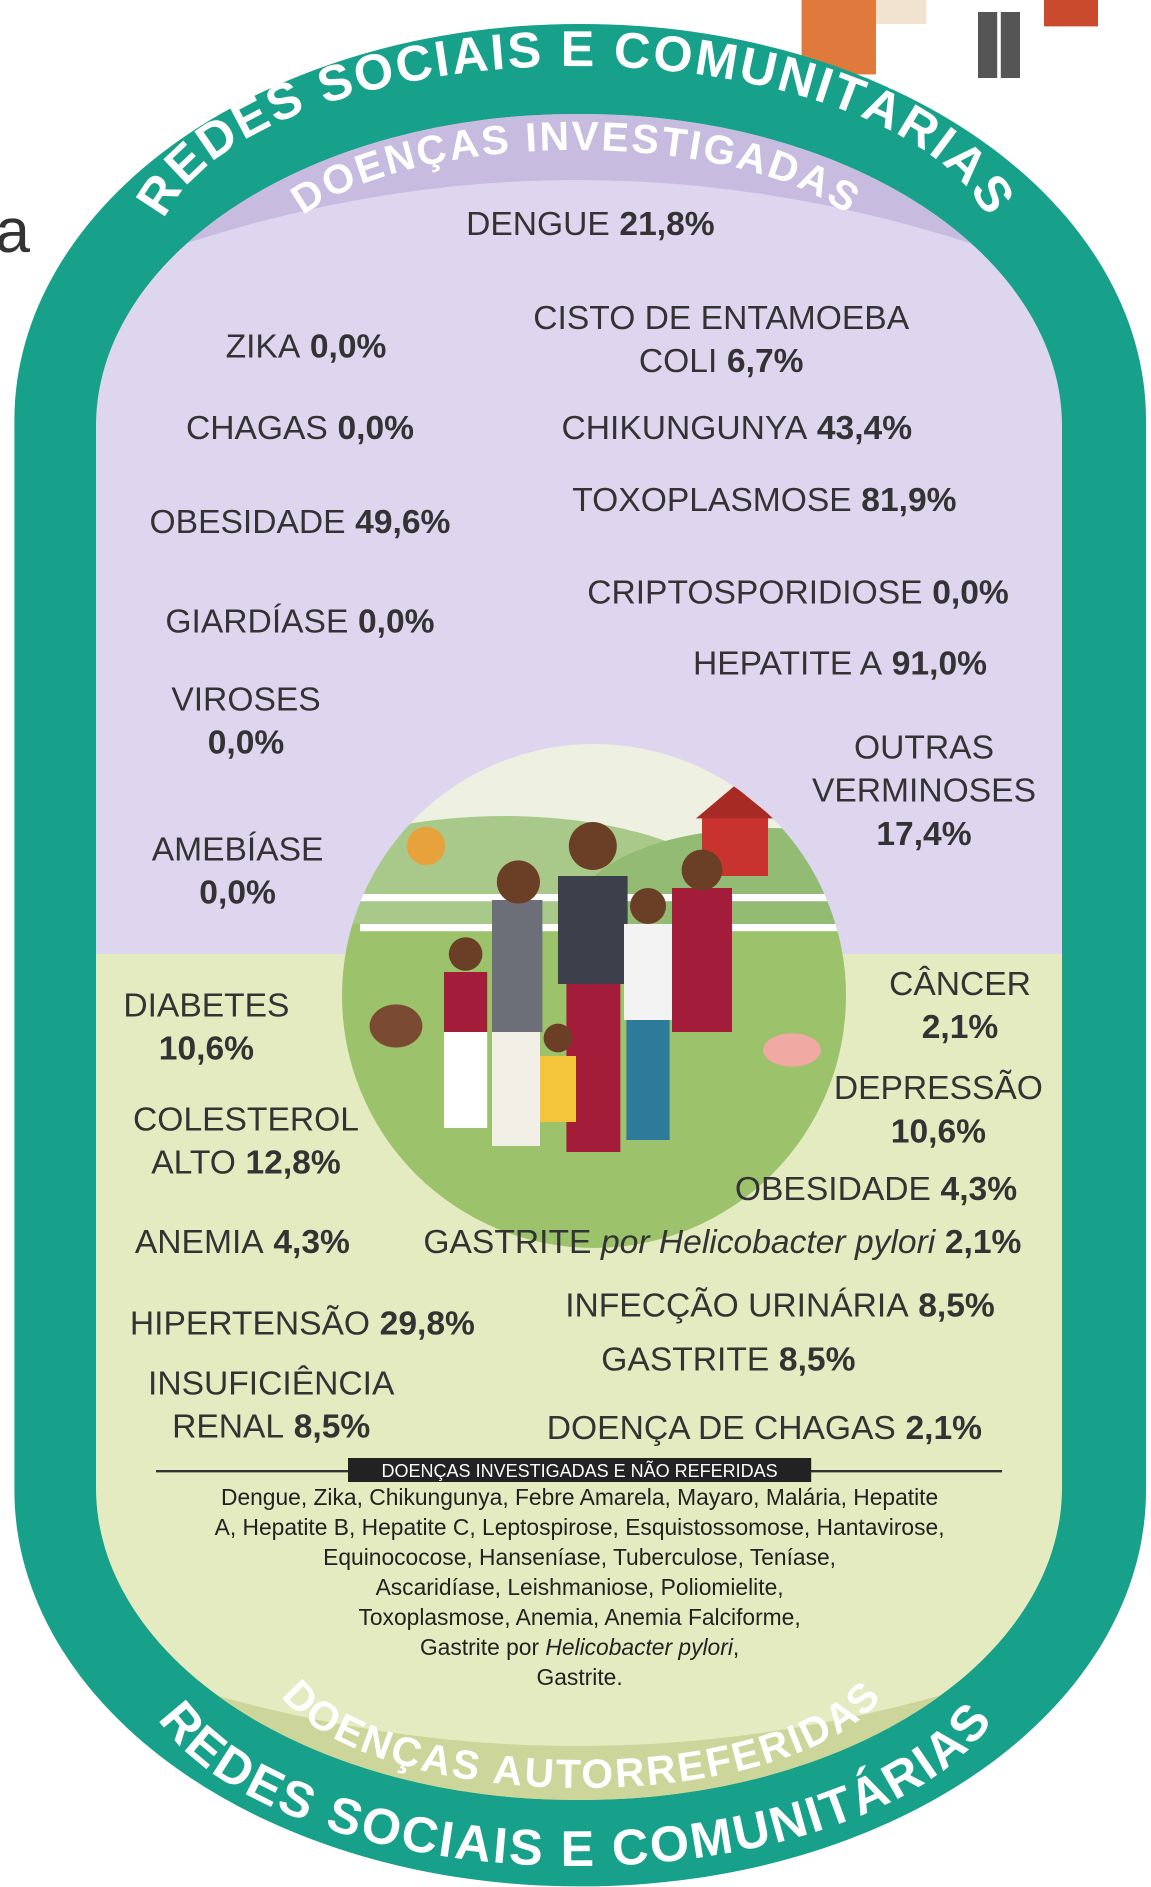  Describe the element at coordinates (678, 361) in the screenshot. I see `disease-name: COLI` at that location.